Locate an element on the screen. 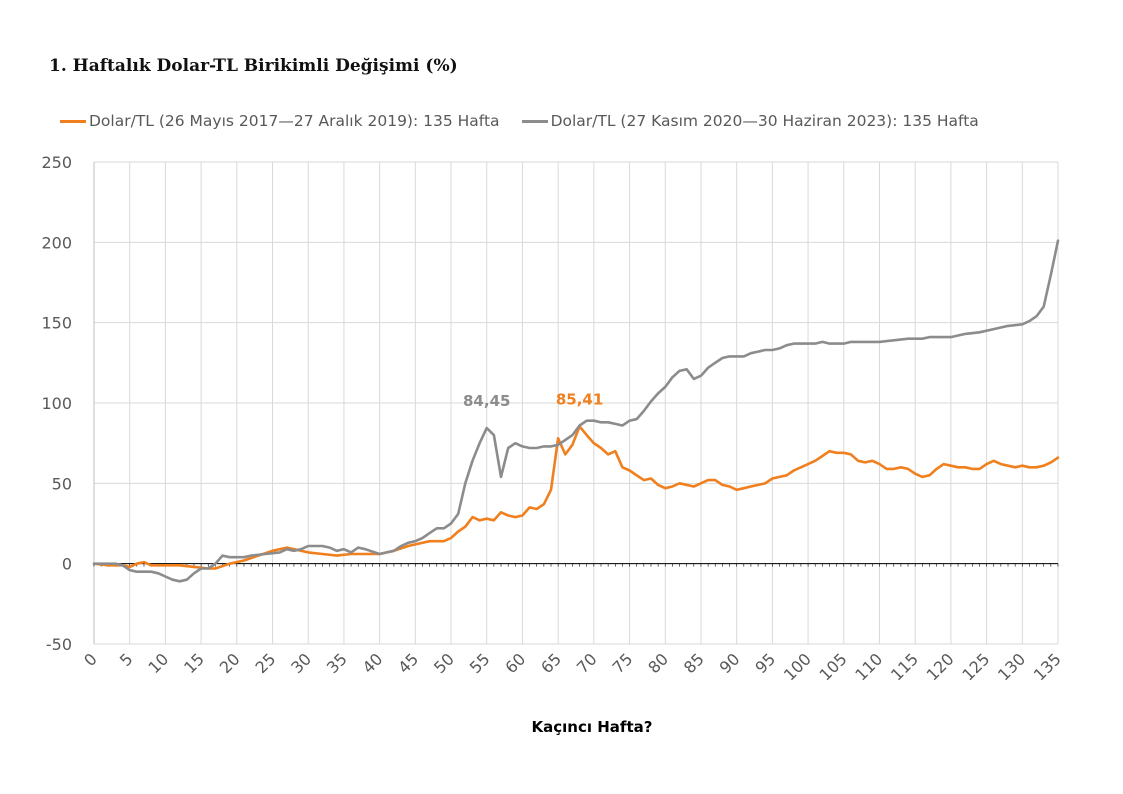 The height and width of the screenshot is (794, 1123). x-tick-label: 10 is located at coordinates (158, 663).